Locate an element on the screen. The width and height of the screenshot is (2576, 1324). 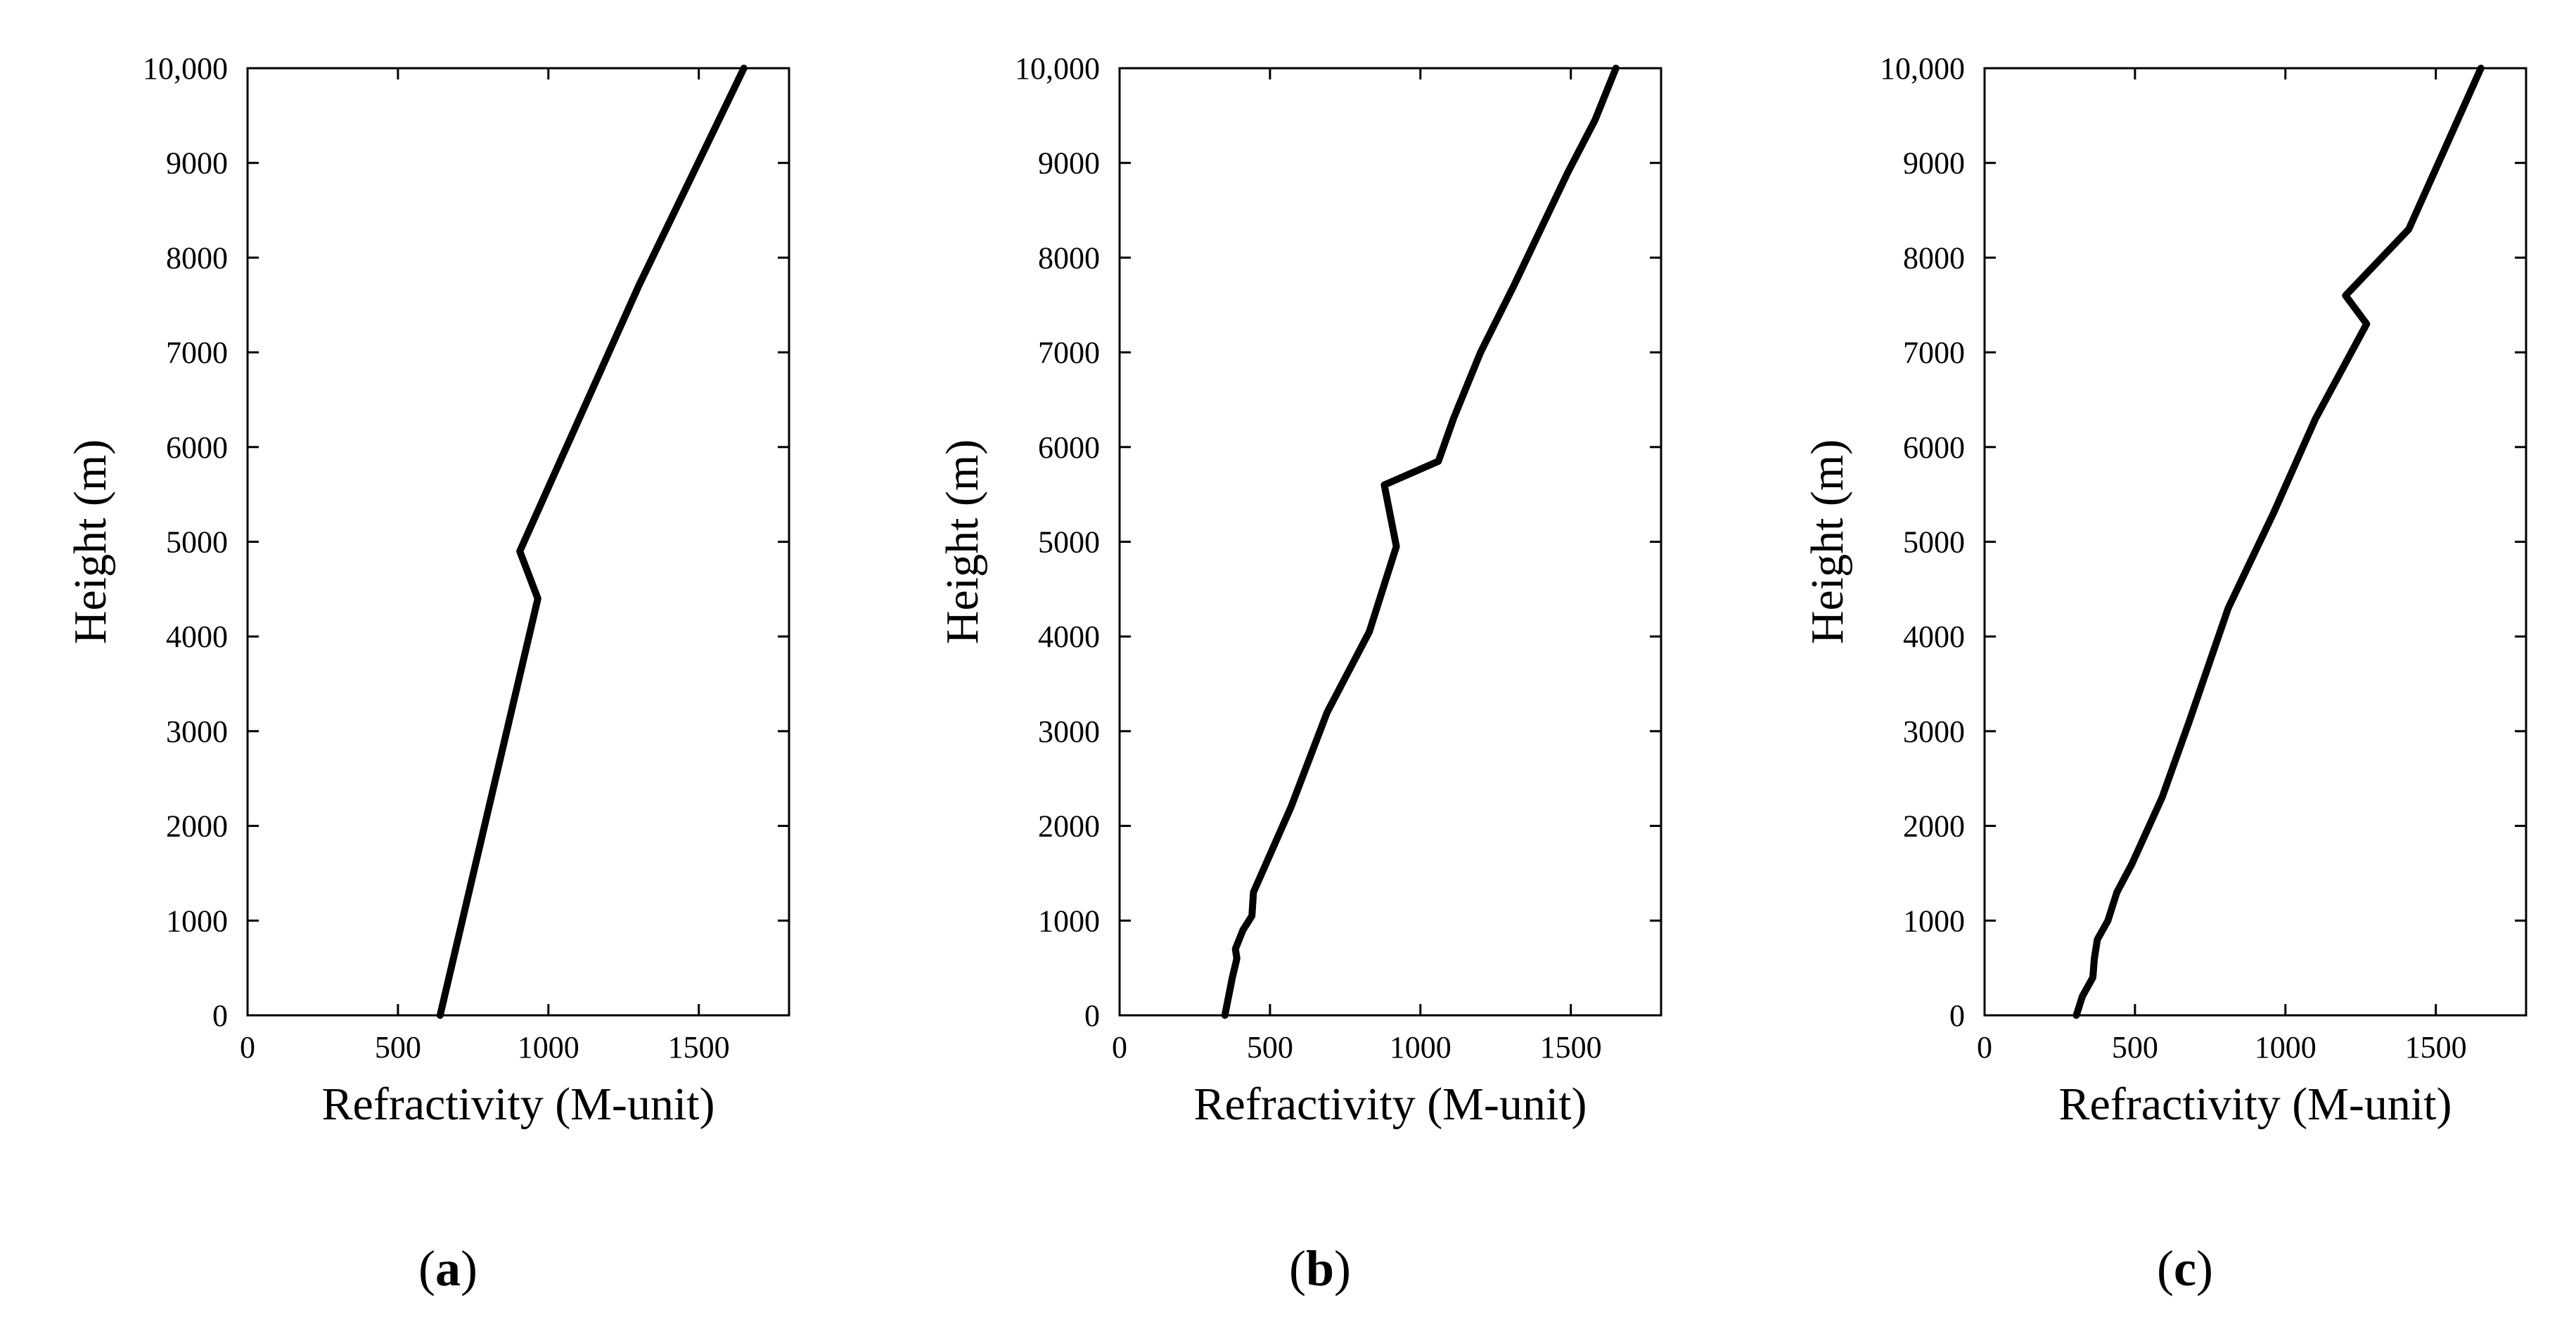
series-line-c is located at coordinates (2278, 542).